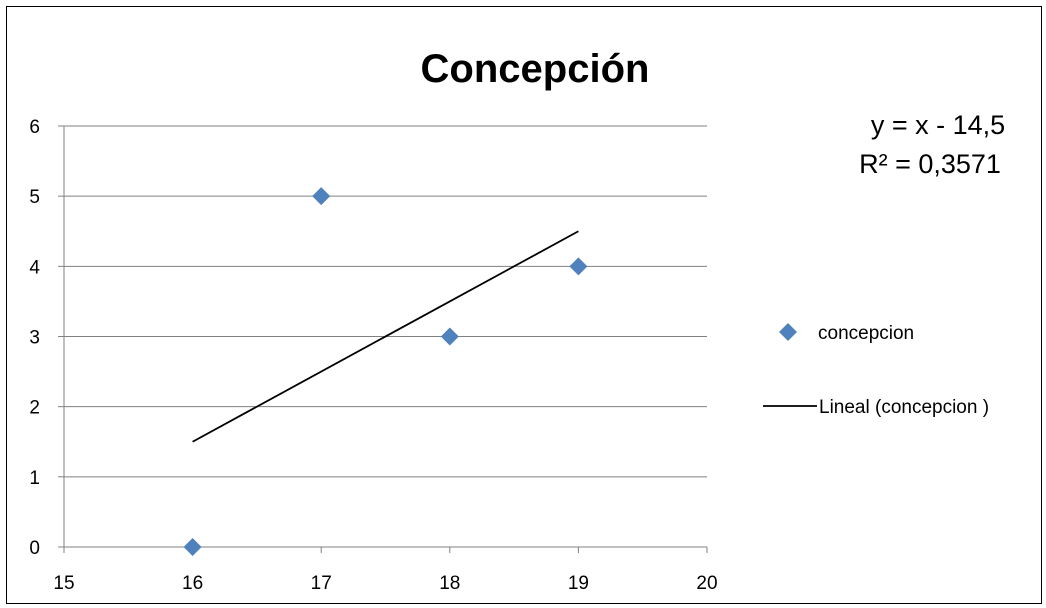 Image resolution: width=1046 pixels, height=608 pixels. What do you see at coordinates (34, 478) in the screenshot?
I see `y-tick-label: 1` at bounding box center [34, 478].